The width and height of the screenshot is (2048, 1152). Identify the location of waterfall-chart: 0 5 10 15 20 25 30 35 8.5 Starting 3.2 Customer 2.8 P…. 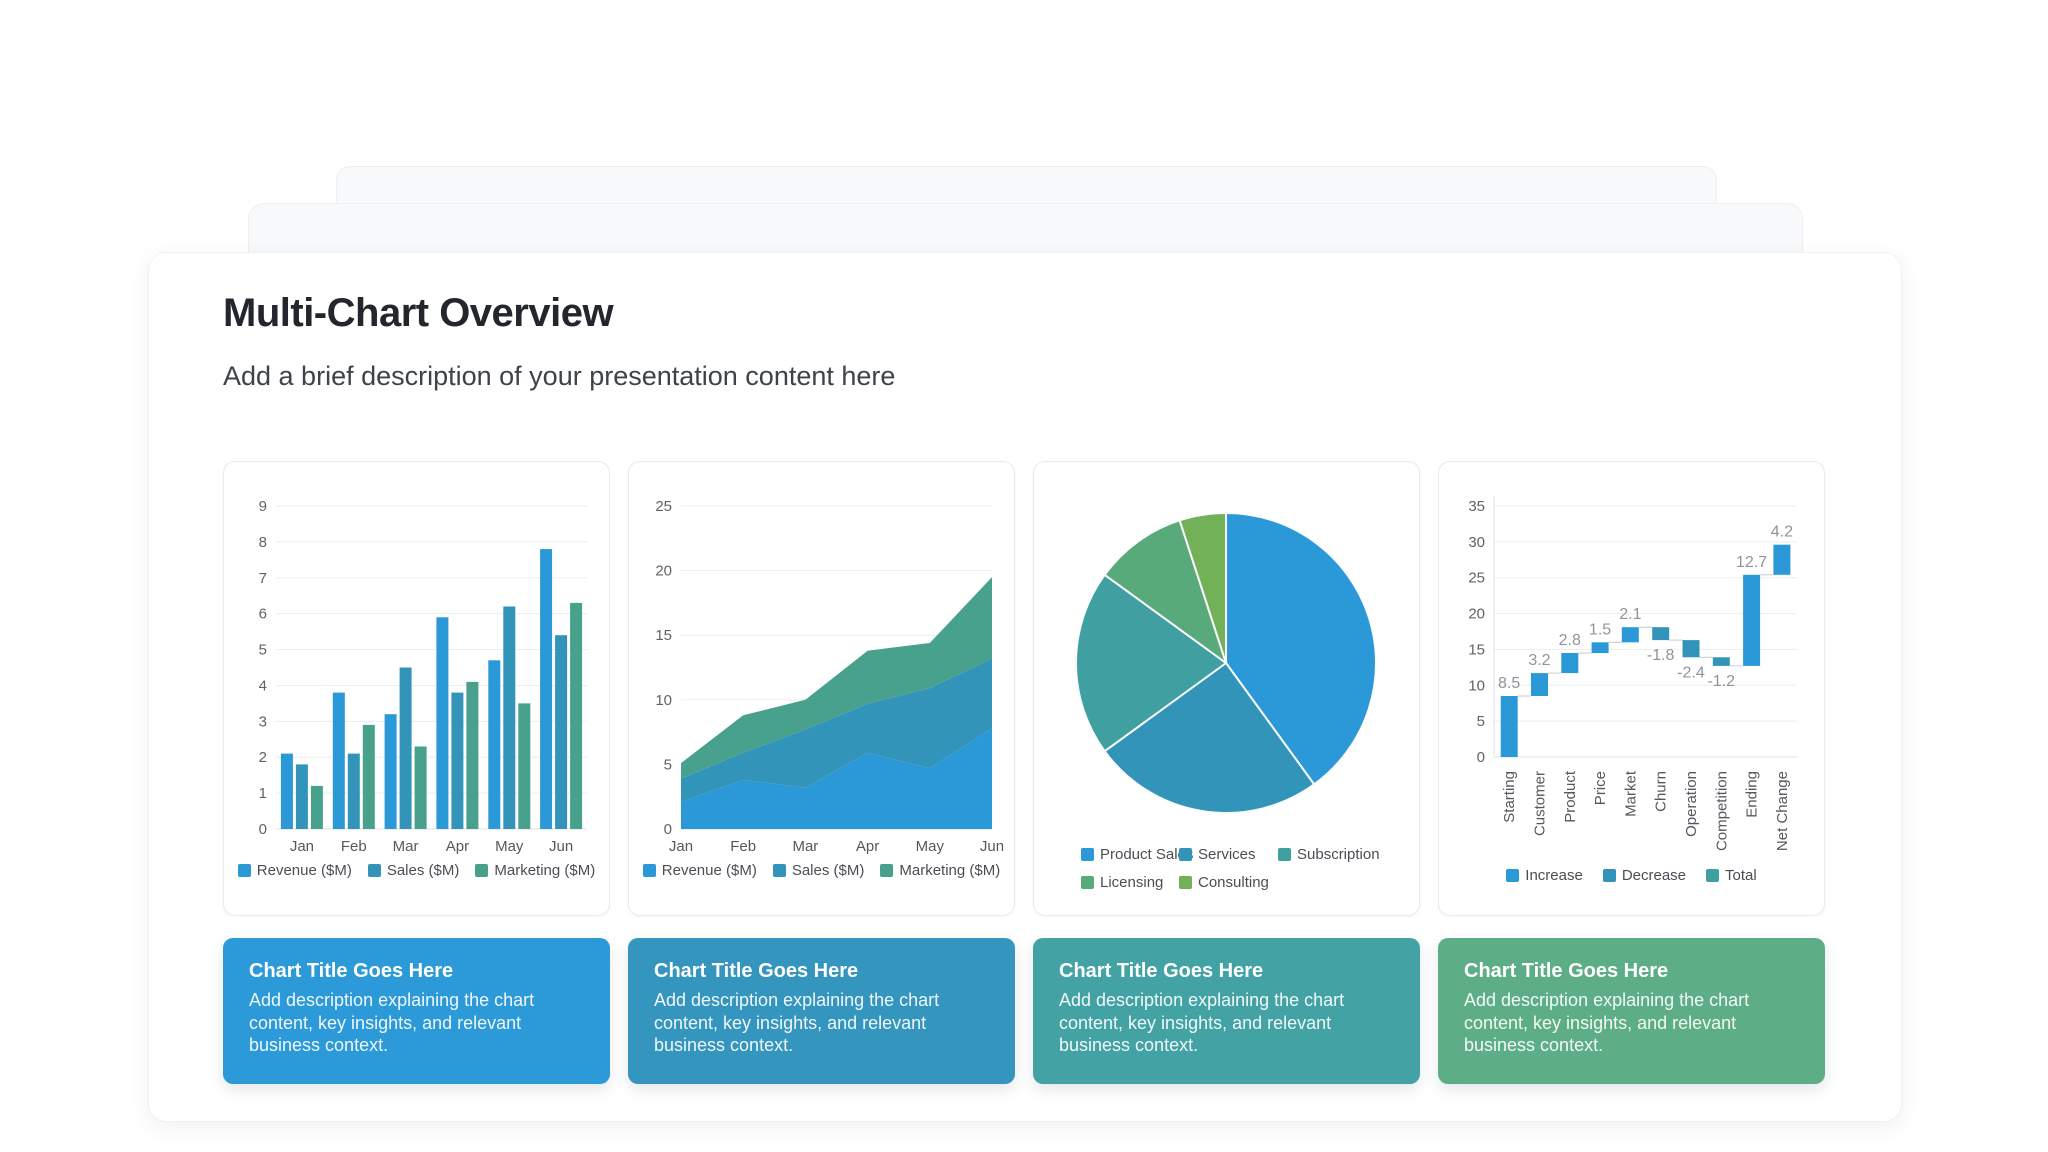
(1632, 673).